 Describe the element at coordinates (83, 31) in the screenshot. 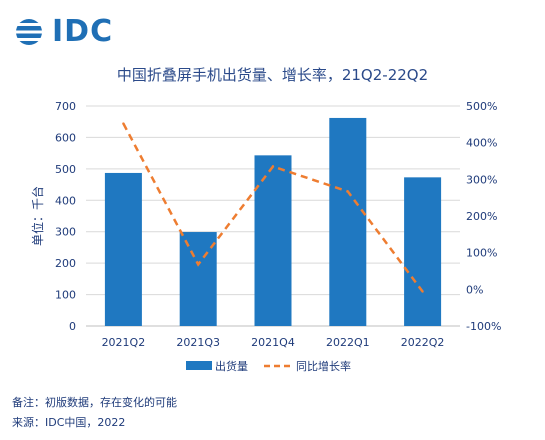

I see `logo-text: IDC` at that location.